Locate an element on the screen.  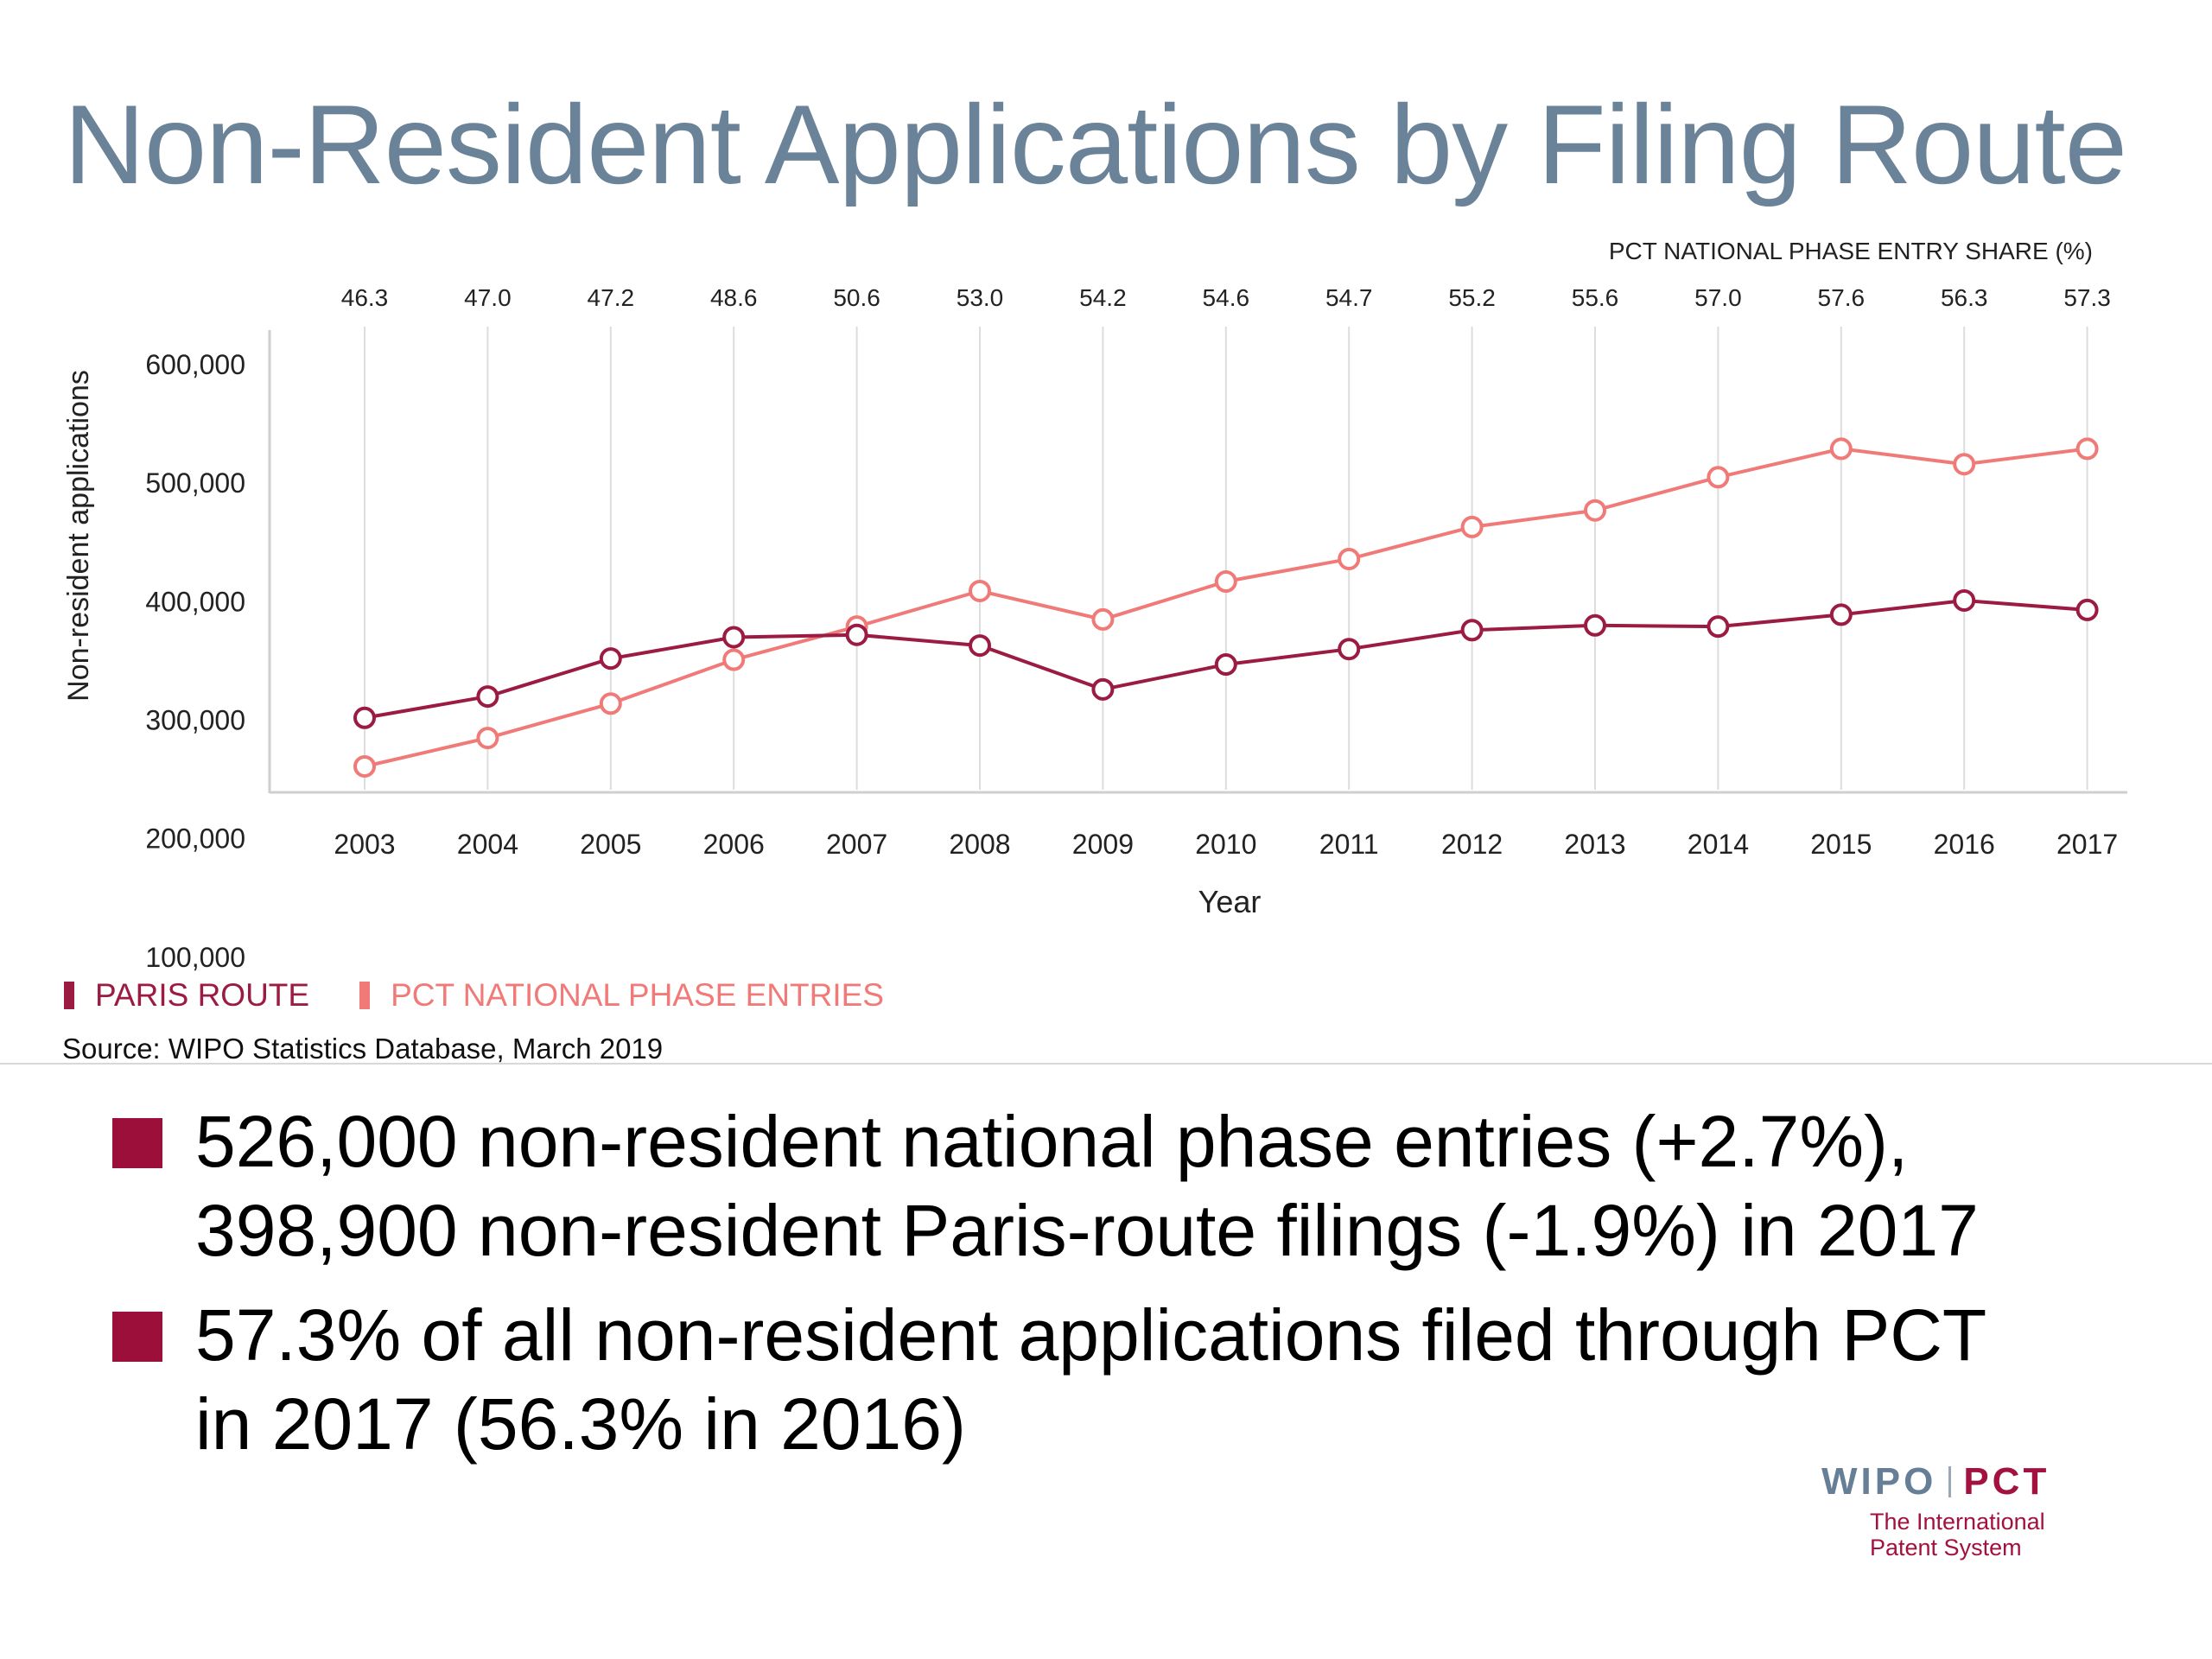
logo-tagline-line: The International is located at coordinates (1957, 1522).